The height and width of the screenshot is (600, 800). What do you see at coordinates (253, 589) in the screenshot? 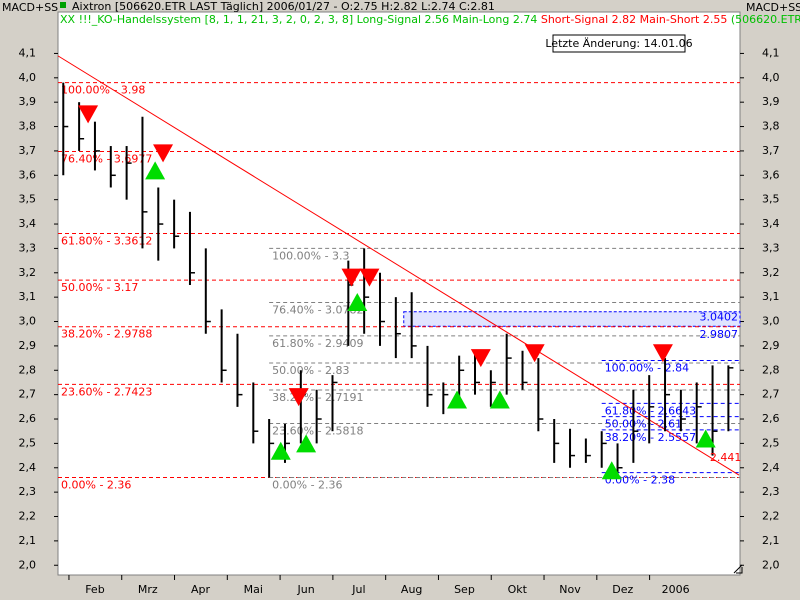
I see `x-tick-label: Mai` at bounding box center [253, 589].